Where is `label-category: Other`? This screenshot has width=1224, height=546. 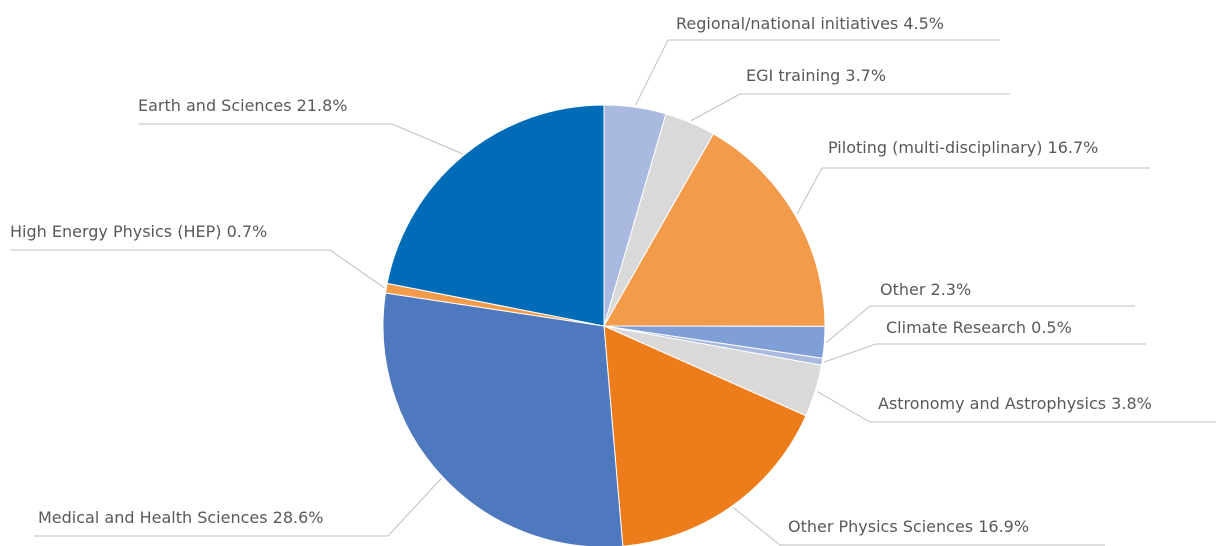 label-category: Other is located at coordinates (903, 289).